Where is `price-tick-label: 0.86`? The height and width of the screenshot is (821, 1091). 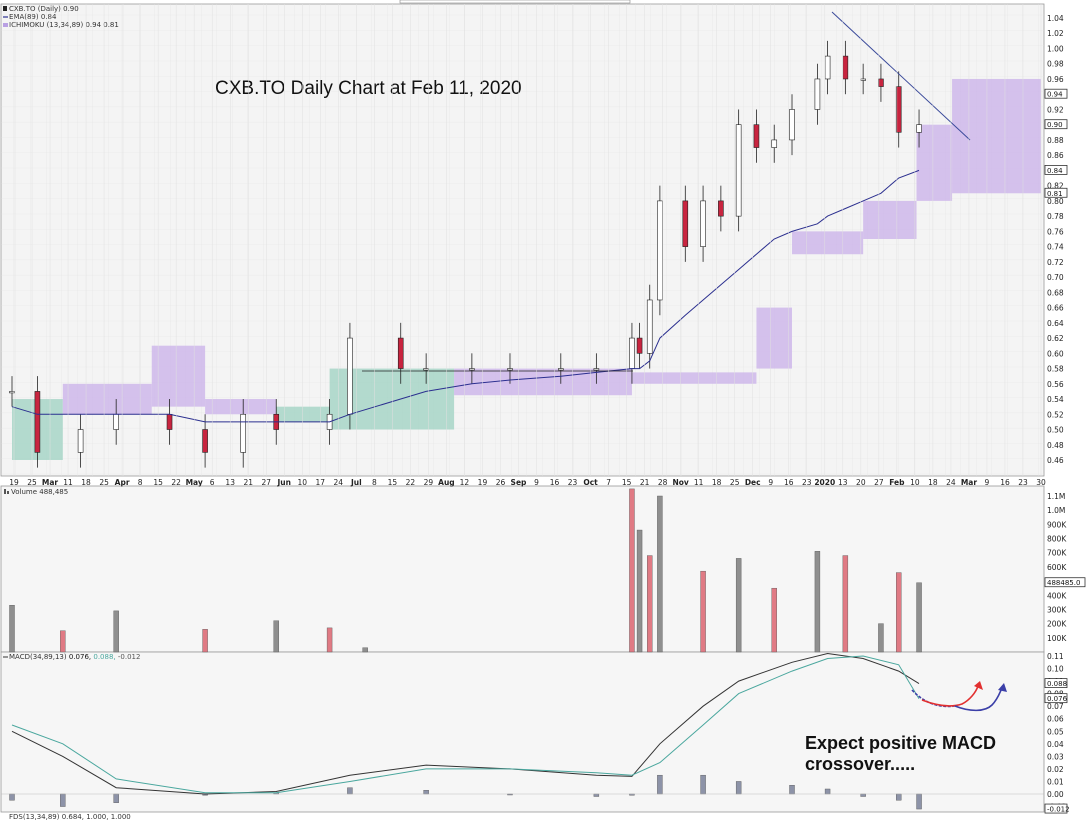 price-tick-label: 0.86 is located at coordinates (1055, 155).